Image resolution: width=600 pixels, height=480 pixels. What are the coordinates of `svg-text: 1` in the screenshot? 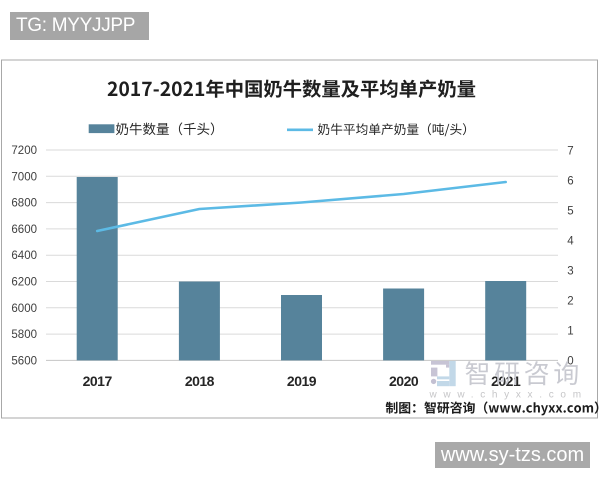 It's located at (570, 332).